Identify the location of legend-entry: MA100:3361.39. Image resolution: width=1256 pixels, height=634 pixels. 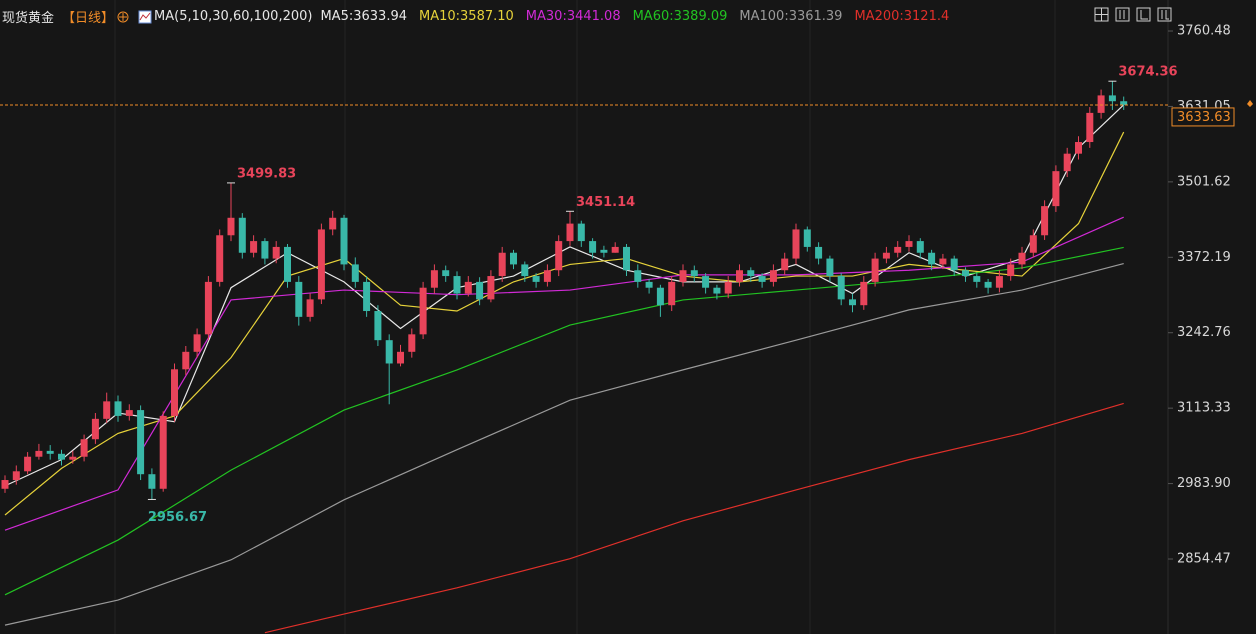
(791, 16).